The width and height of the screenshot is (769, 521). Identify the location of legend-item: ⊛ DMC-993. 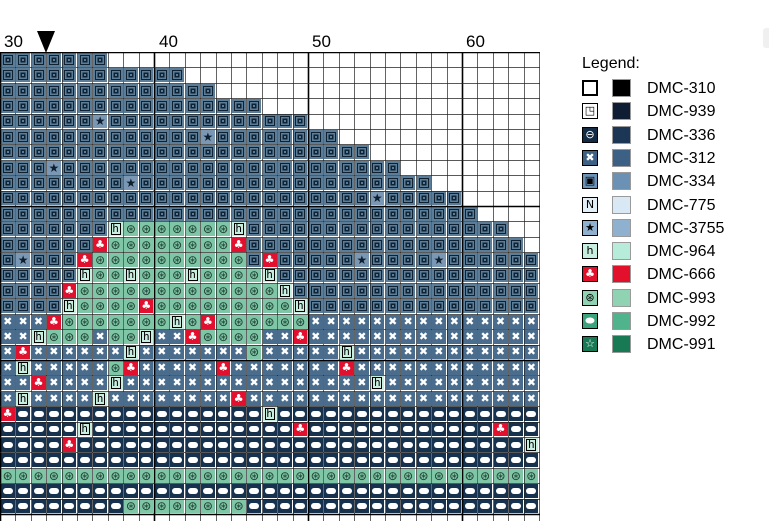
(672, 298).